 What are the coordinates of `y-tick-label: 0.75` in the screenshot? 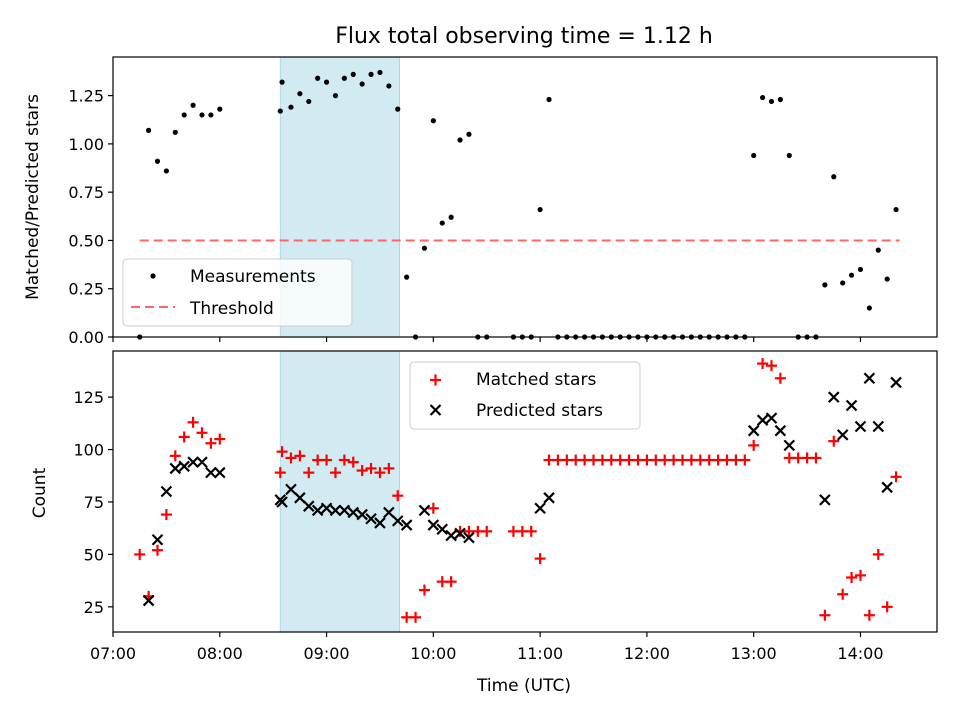 It's located at (86, 192).